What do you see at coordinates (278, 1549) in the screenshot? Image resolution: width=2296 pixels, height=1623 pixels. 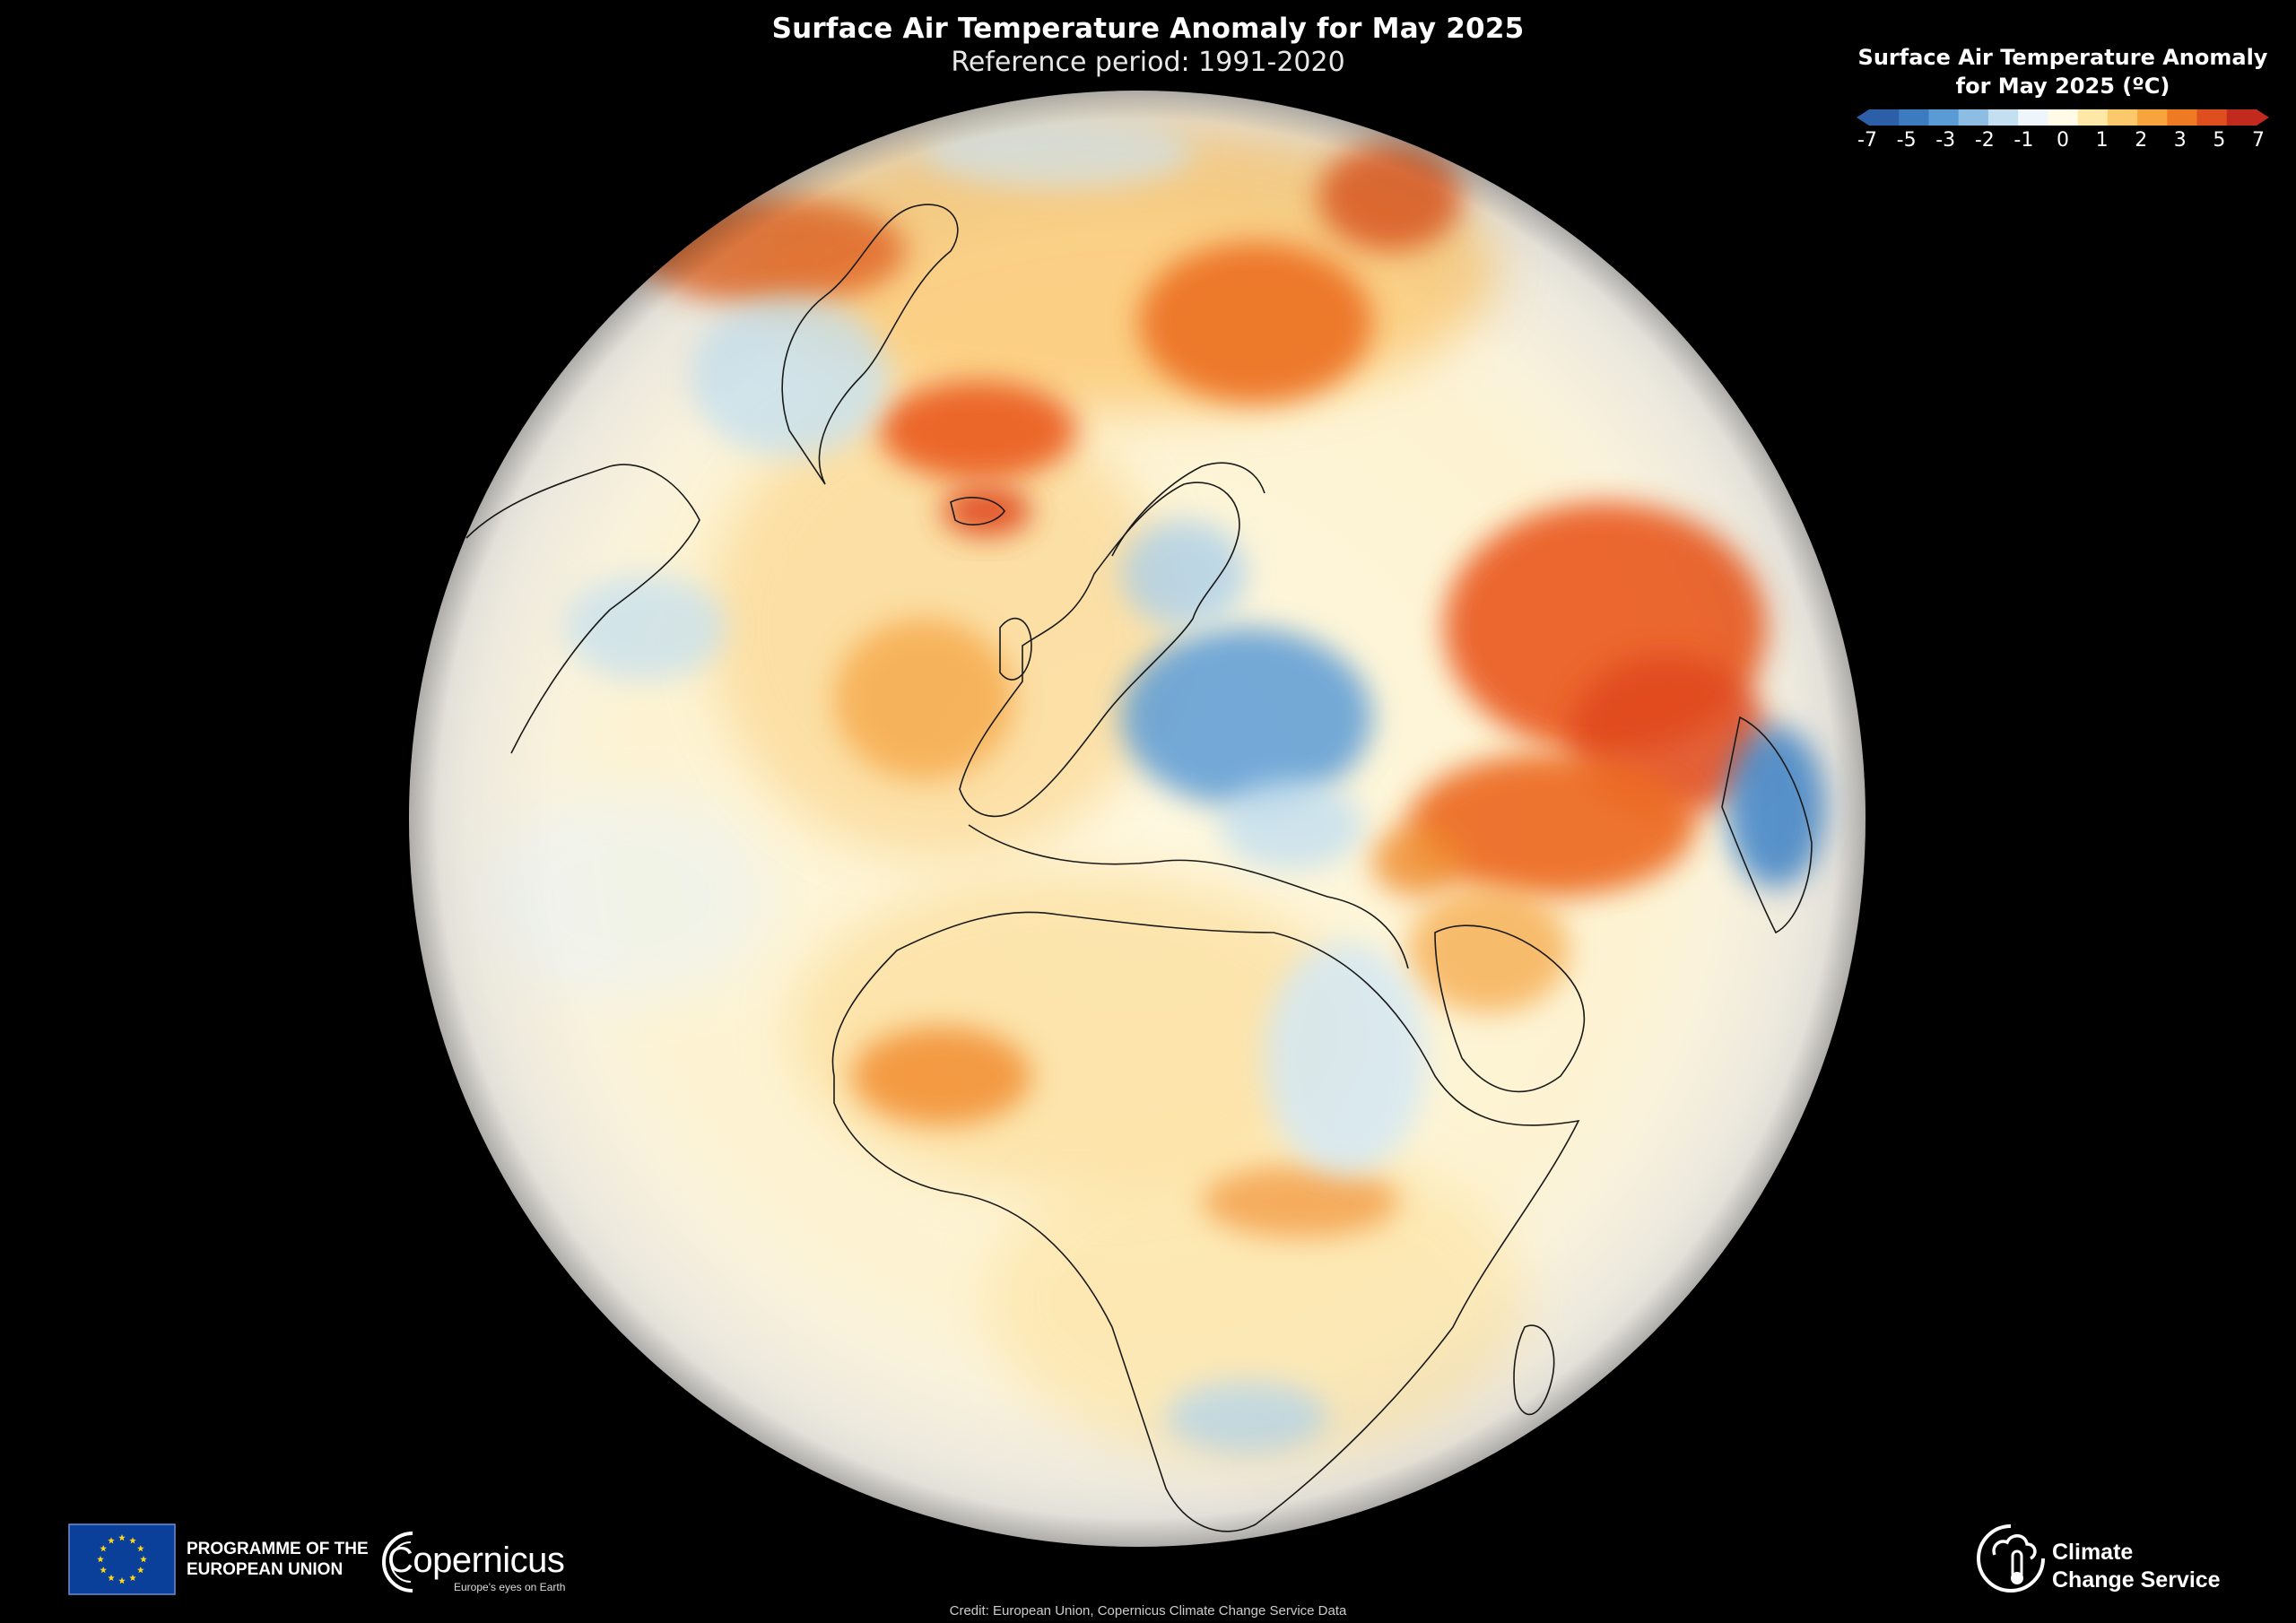 I see `eu-label-line1: PROGRAMME OF THE` at bounding box center [278, 1549].